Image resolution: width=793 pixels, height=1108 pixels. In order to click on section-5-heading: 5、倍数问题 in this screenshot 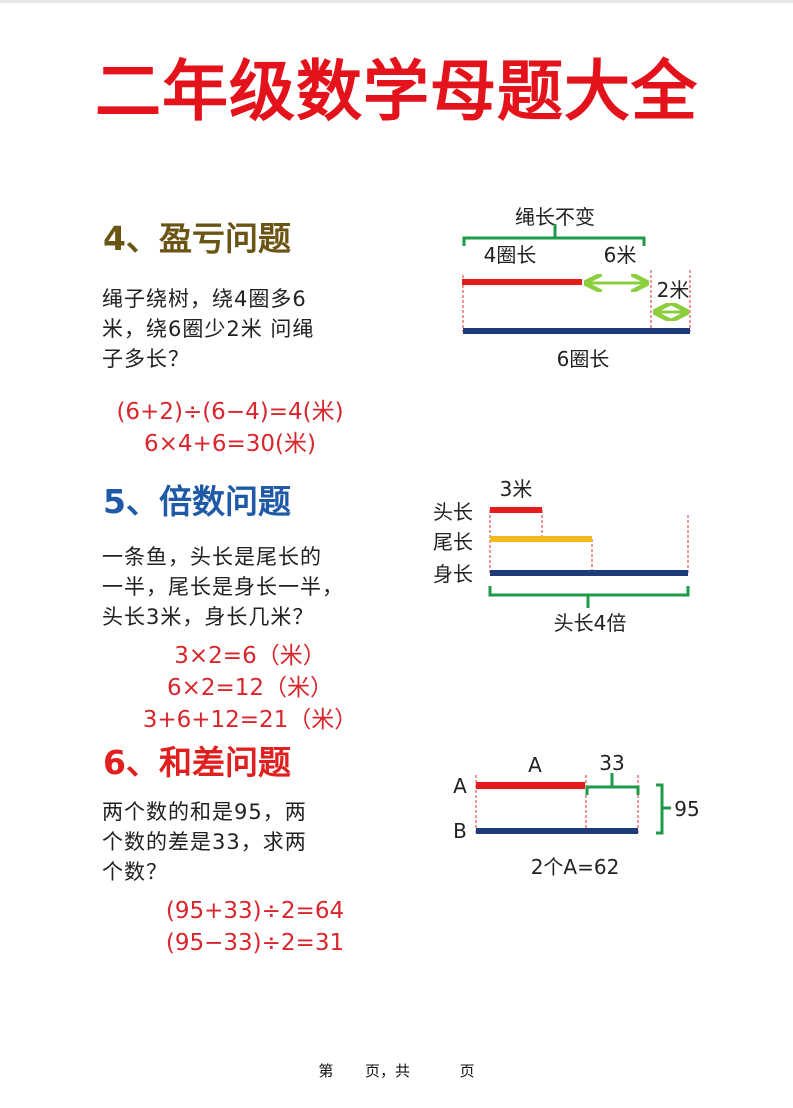, I will do `click(197, 501)`.